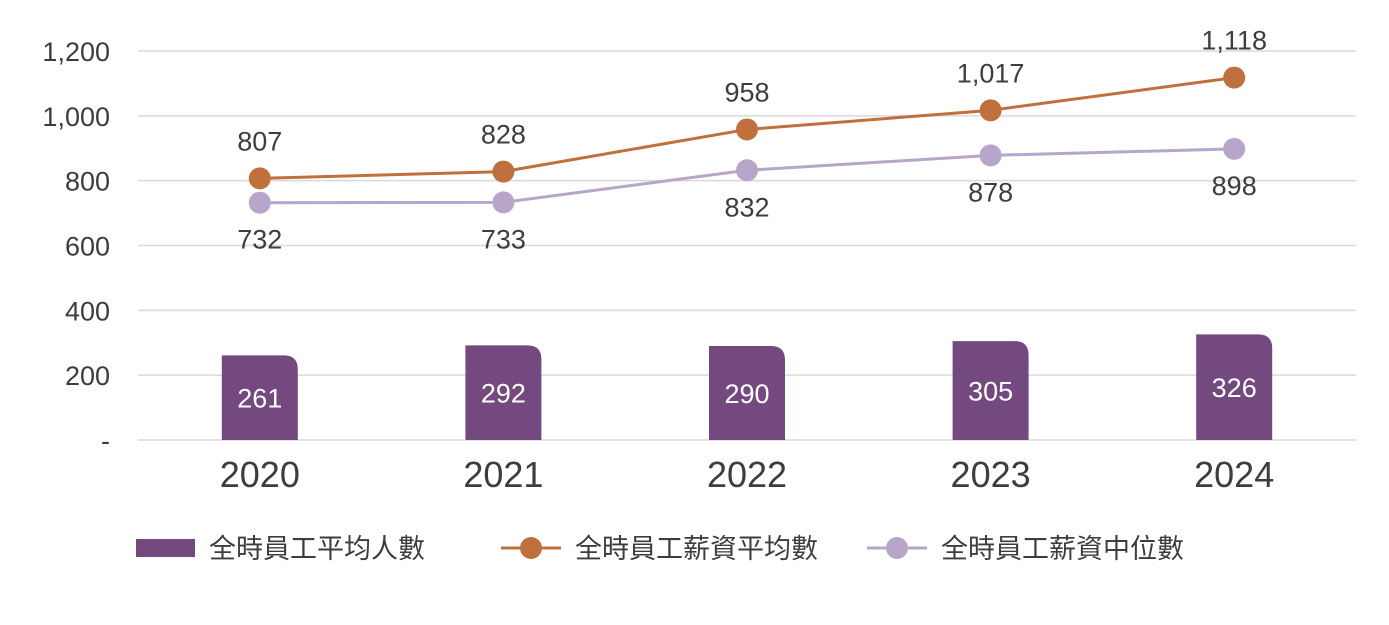 The image size is (1389, 625). I want to click on legend-label: 全時員工平均人數, so click(317, 549).